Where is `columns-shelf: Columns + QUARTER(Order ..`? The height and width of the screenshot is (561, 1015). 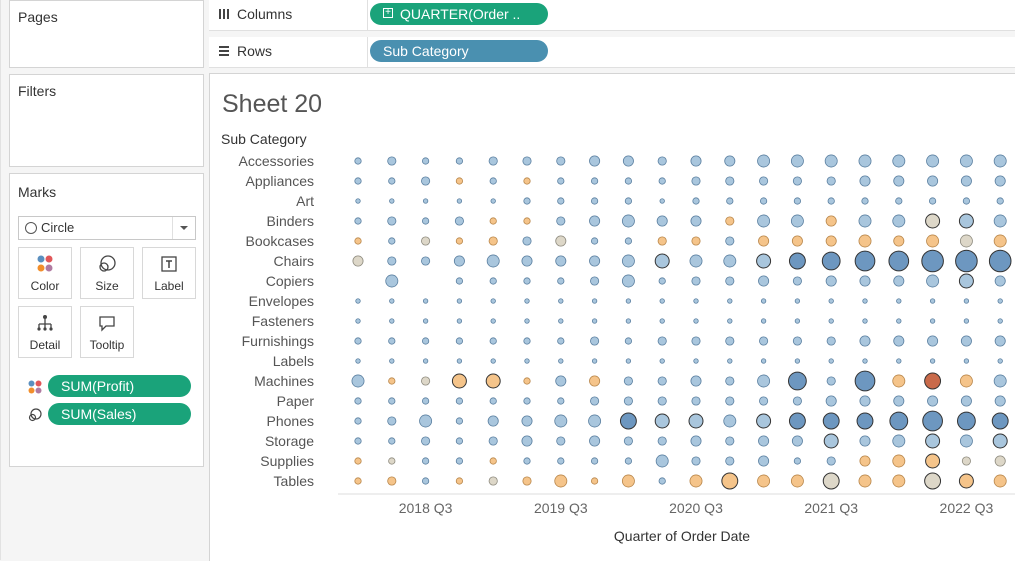 columns-shelf: Columns + QUARTER(Order .. is located at coordinates (612, 15).